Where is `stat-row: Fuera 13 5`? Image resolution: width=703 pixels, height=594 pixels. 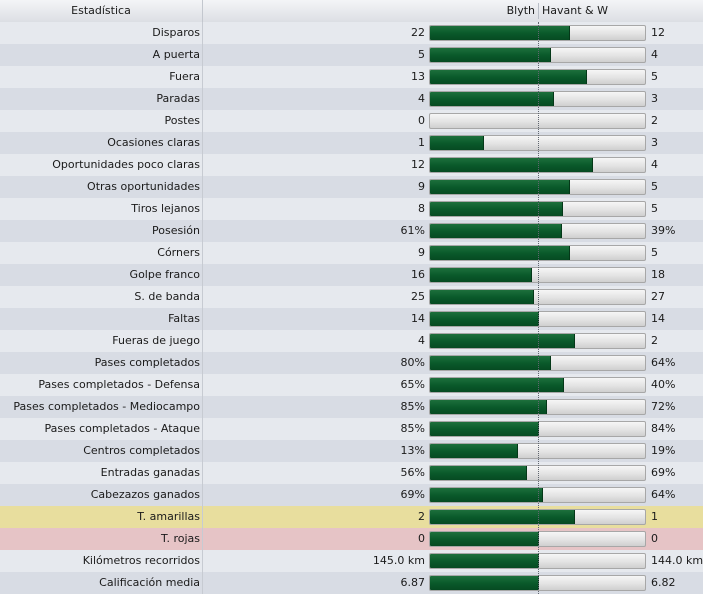 stat-row: Fuera 13 5 is located at coordinates (351, 77).